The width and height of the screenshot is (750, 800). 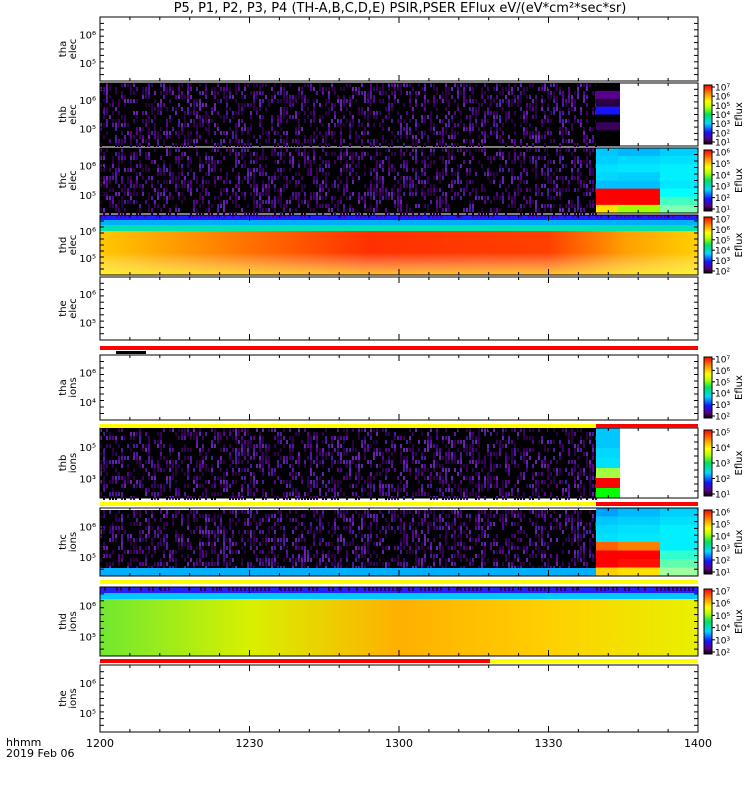 What do you see at coordinates (40, 753) in the screenshot?
I see `x-axis-label-date: 2019 Feb 06` at bounding box center [40, 753].